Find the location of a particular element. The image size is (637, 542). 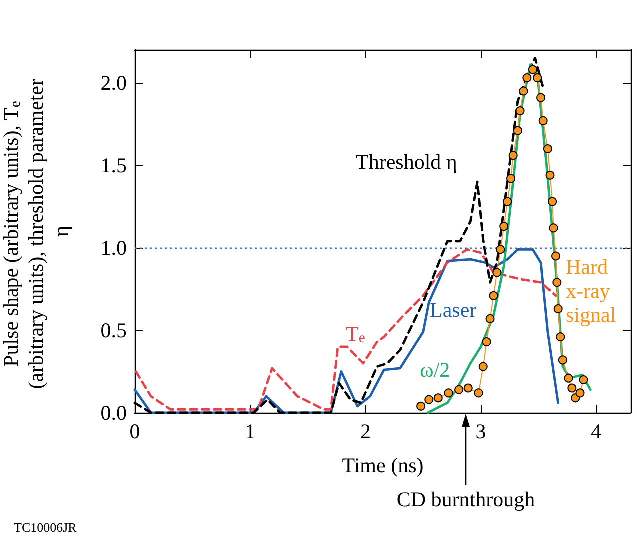

x-tick-label: 2 is located at coordinates (365, 432).